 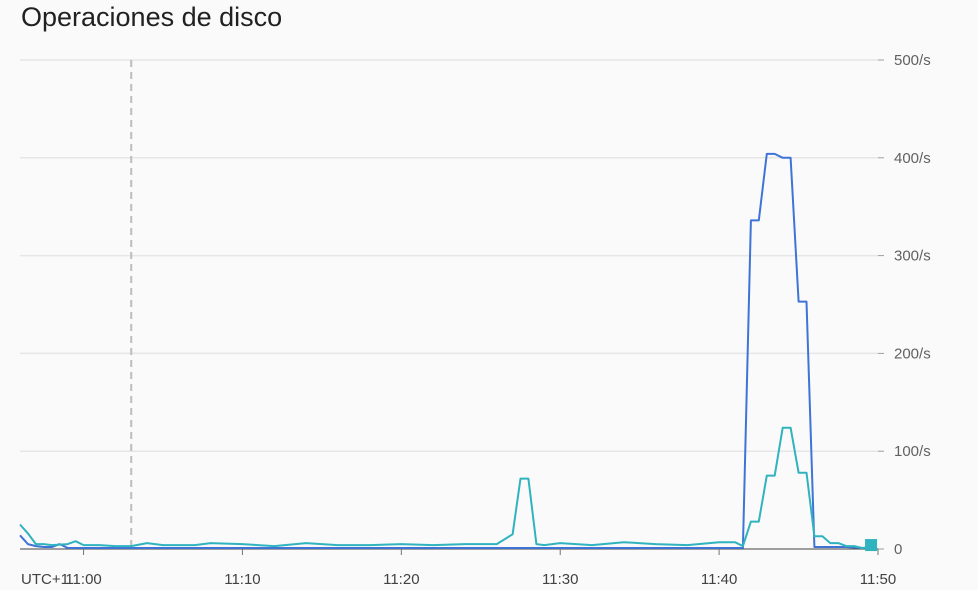 I want to click on y-tick-label: 300/s, so click(x=912, y=256).